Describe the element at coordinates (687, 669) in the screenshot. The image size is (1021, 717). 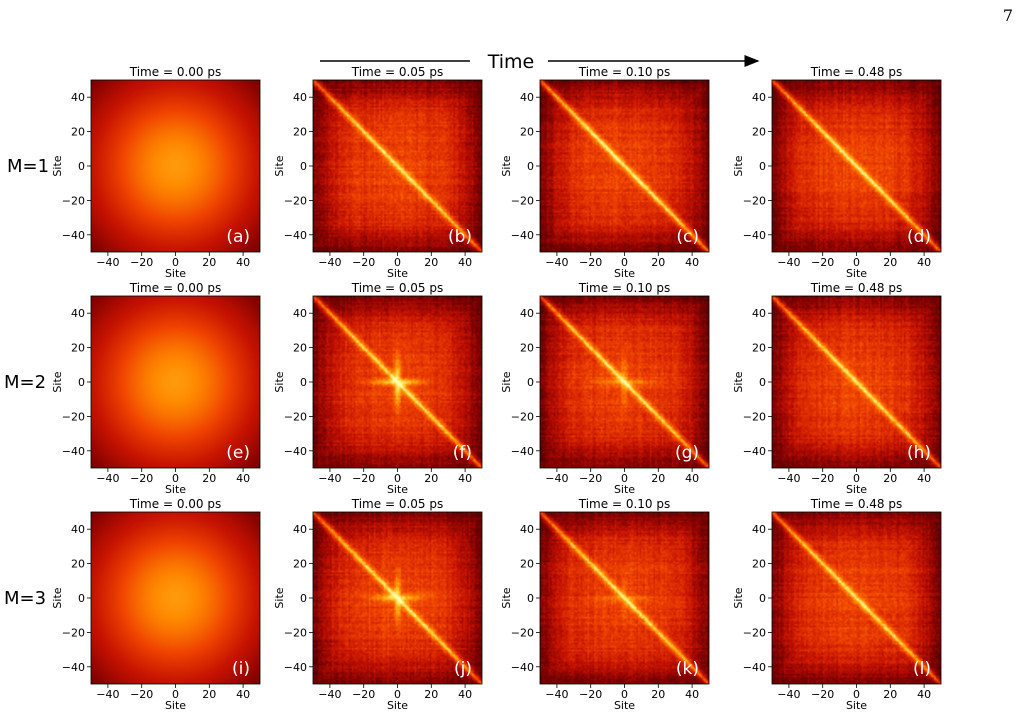
I see `panel-letter: (k)` at that location.